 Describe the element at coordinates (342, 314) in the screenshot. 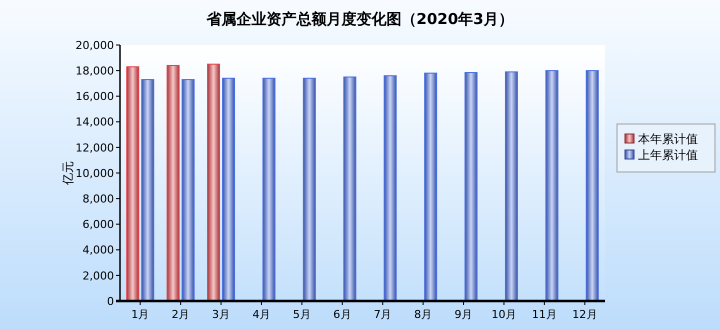

I see `x-tick-label: 6月` at that location.